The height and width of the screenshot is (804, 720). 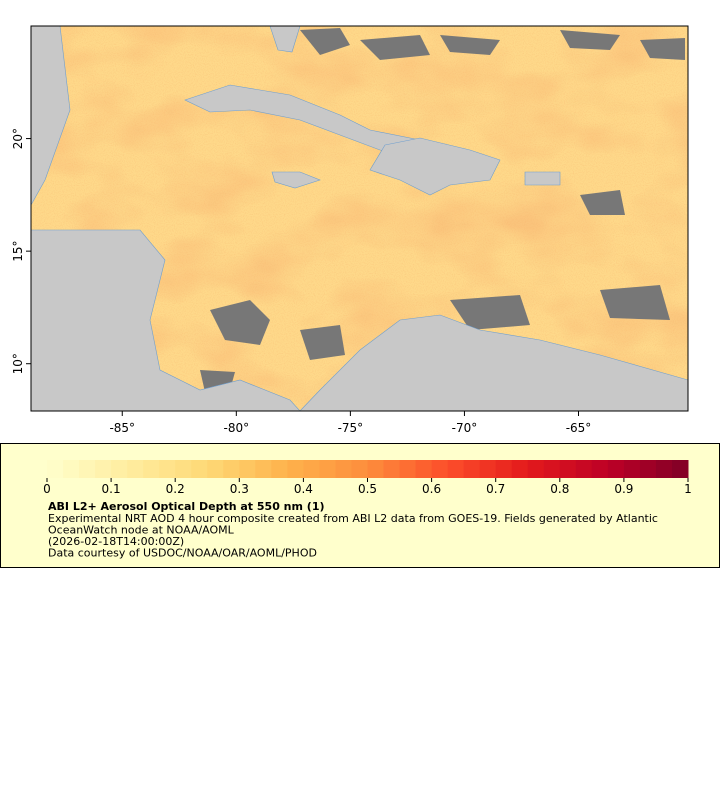 I want to click on colorbar-tick-label: 0.6, so click(x=431, y=489).